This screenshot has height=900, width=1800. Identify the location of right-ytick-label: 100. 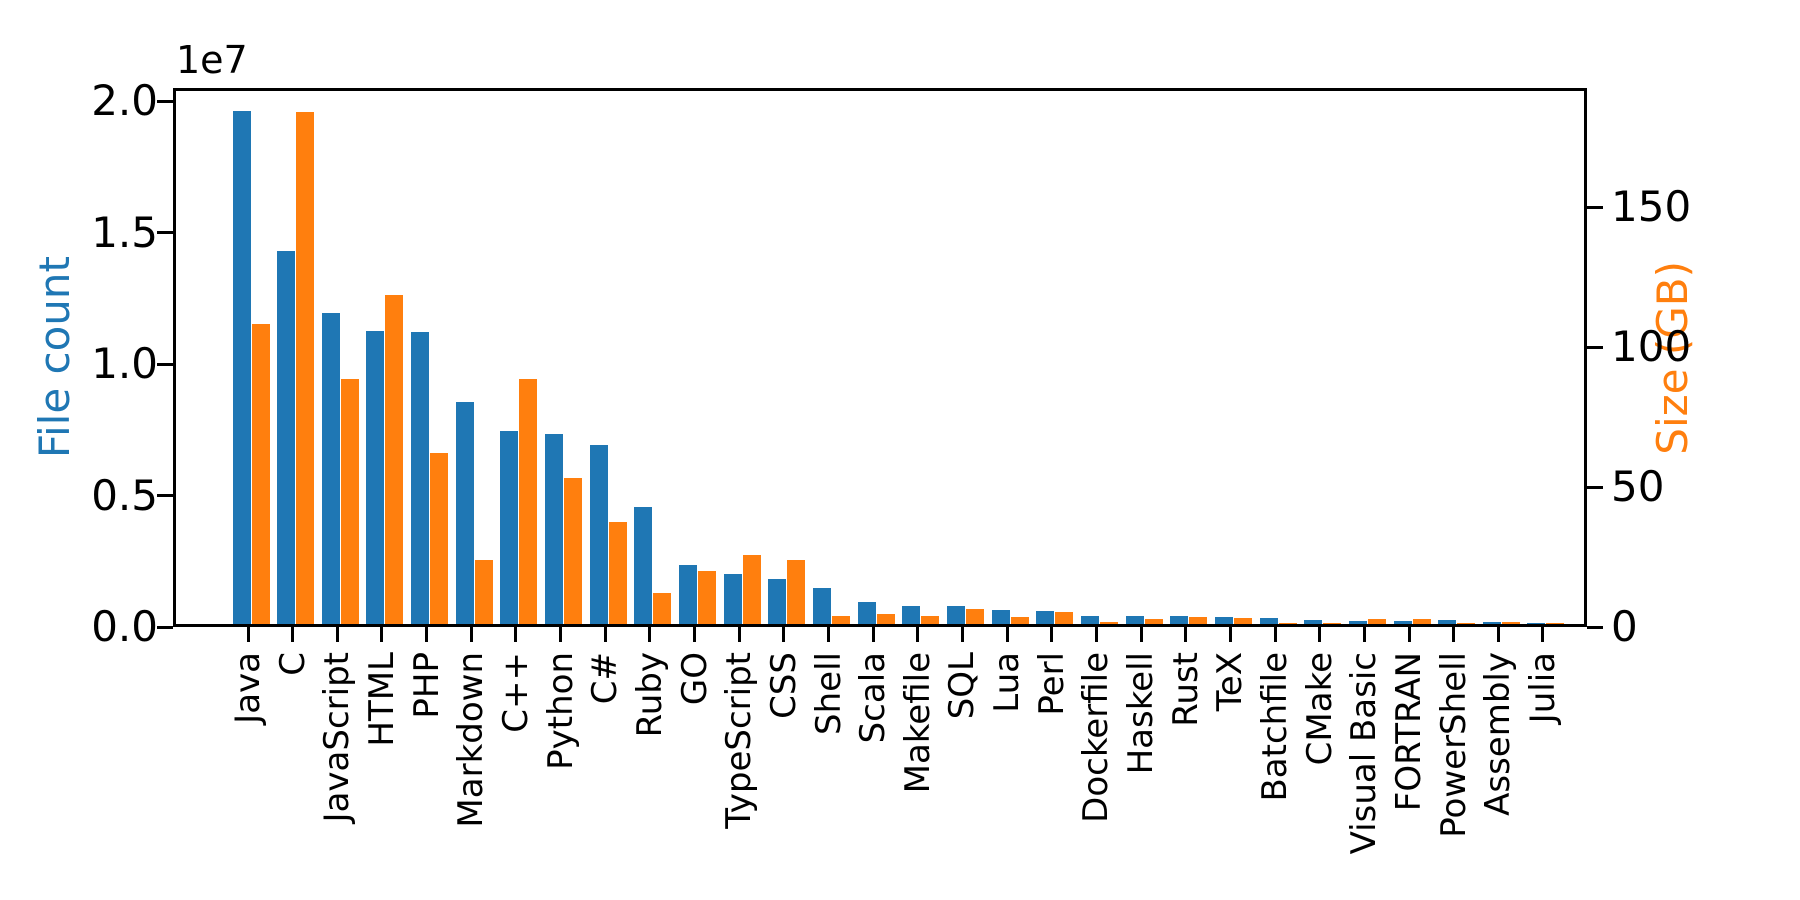
(1651, 346).